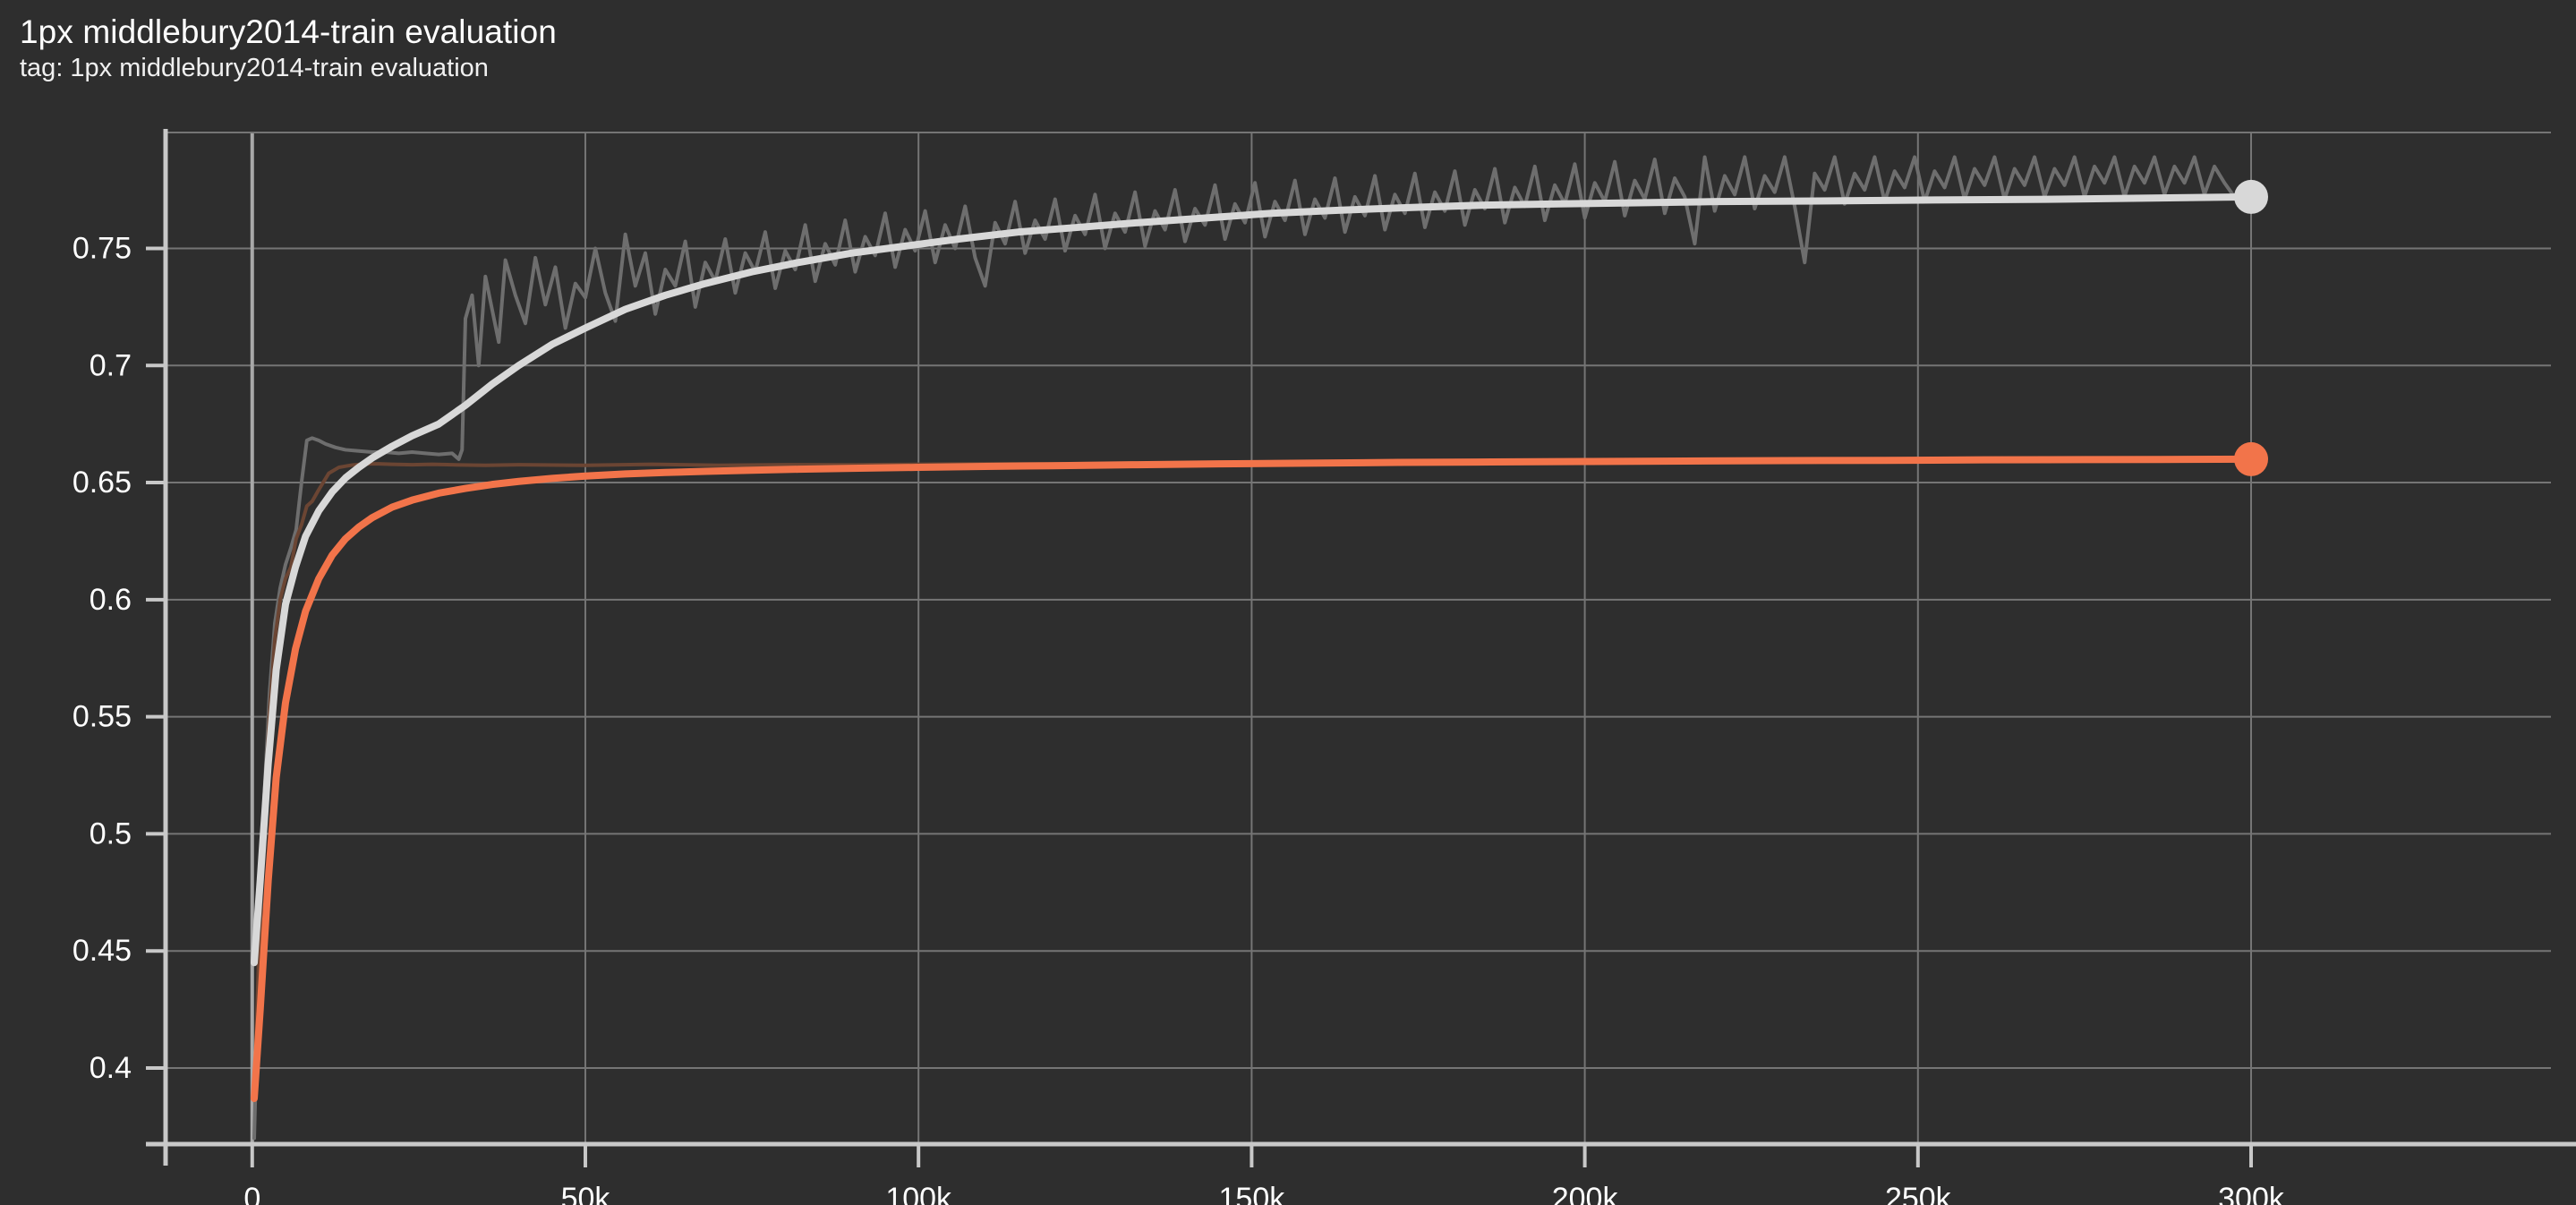 This screenshot has width=2576, height=1205. What do you see at coordinates (251, 1193) in the screenshot?
I see `x-tick-label: 0` at bounding box center [251, 1193].